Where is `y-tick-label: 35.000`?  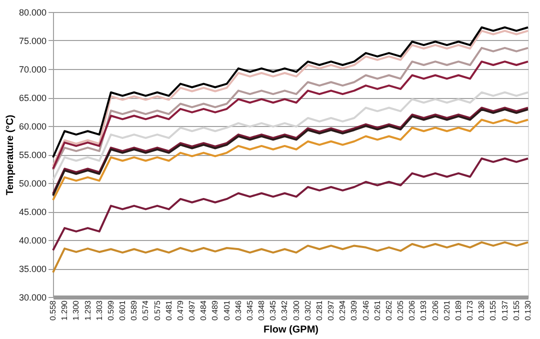 y-tick-label: 35.000 is located at coordinates (32, 269).